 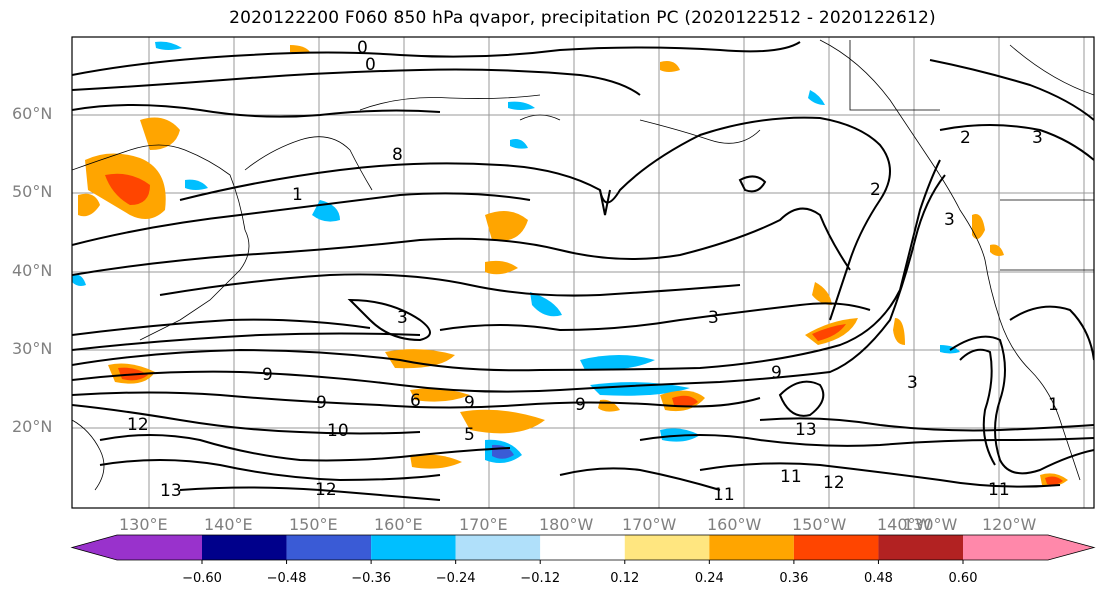 I want to click on colorbar-outline, so click(x=583, y=547).